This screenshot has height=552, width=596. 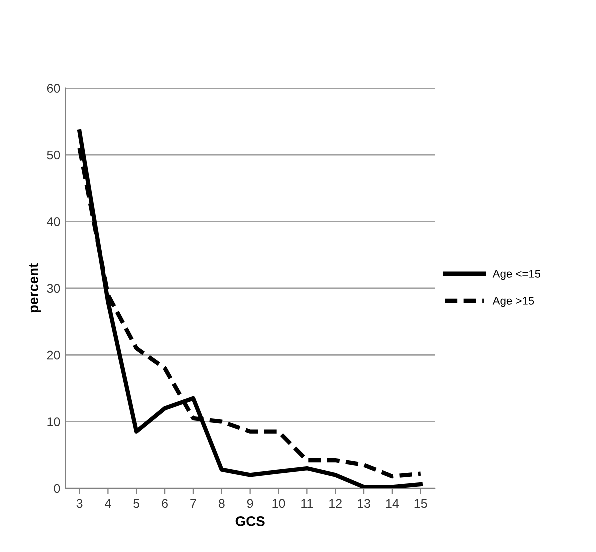 I want to click on y-tick-label: 20, so click(x=53, y=355).